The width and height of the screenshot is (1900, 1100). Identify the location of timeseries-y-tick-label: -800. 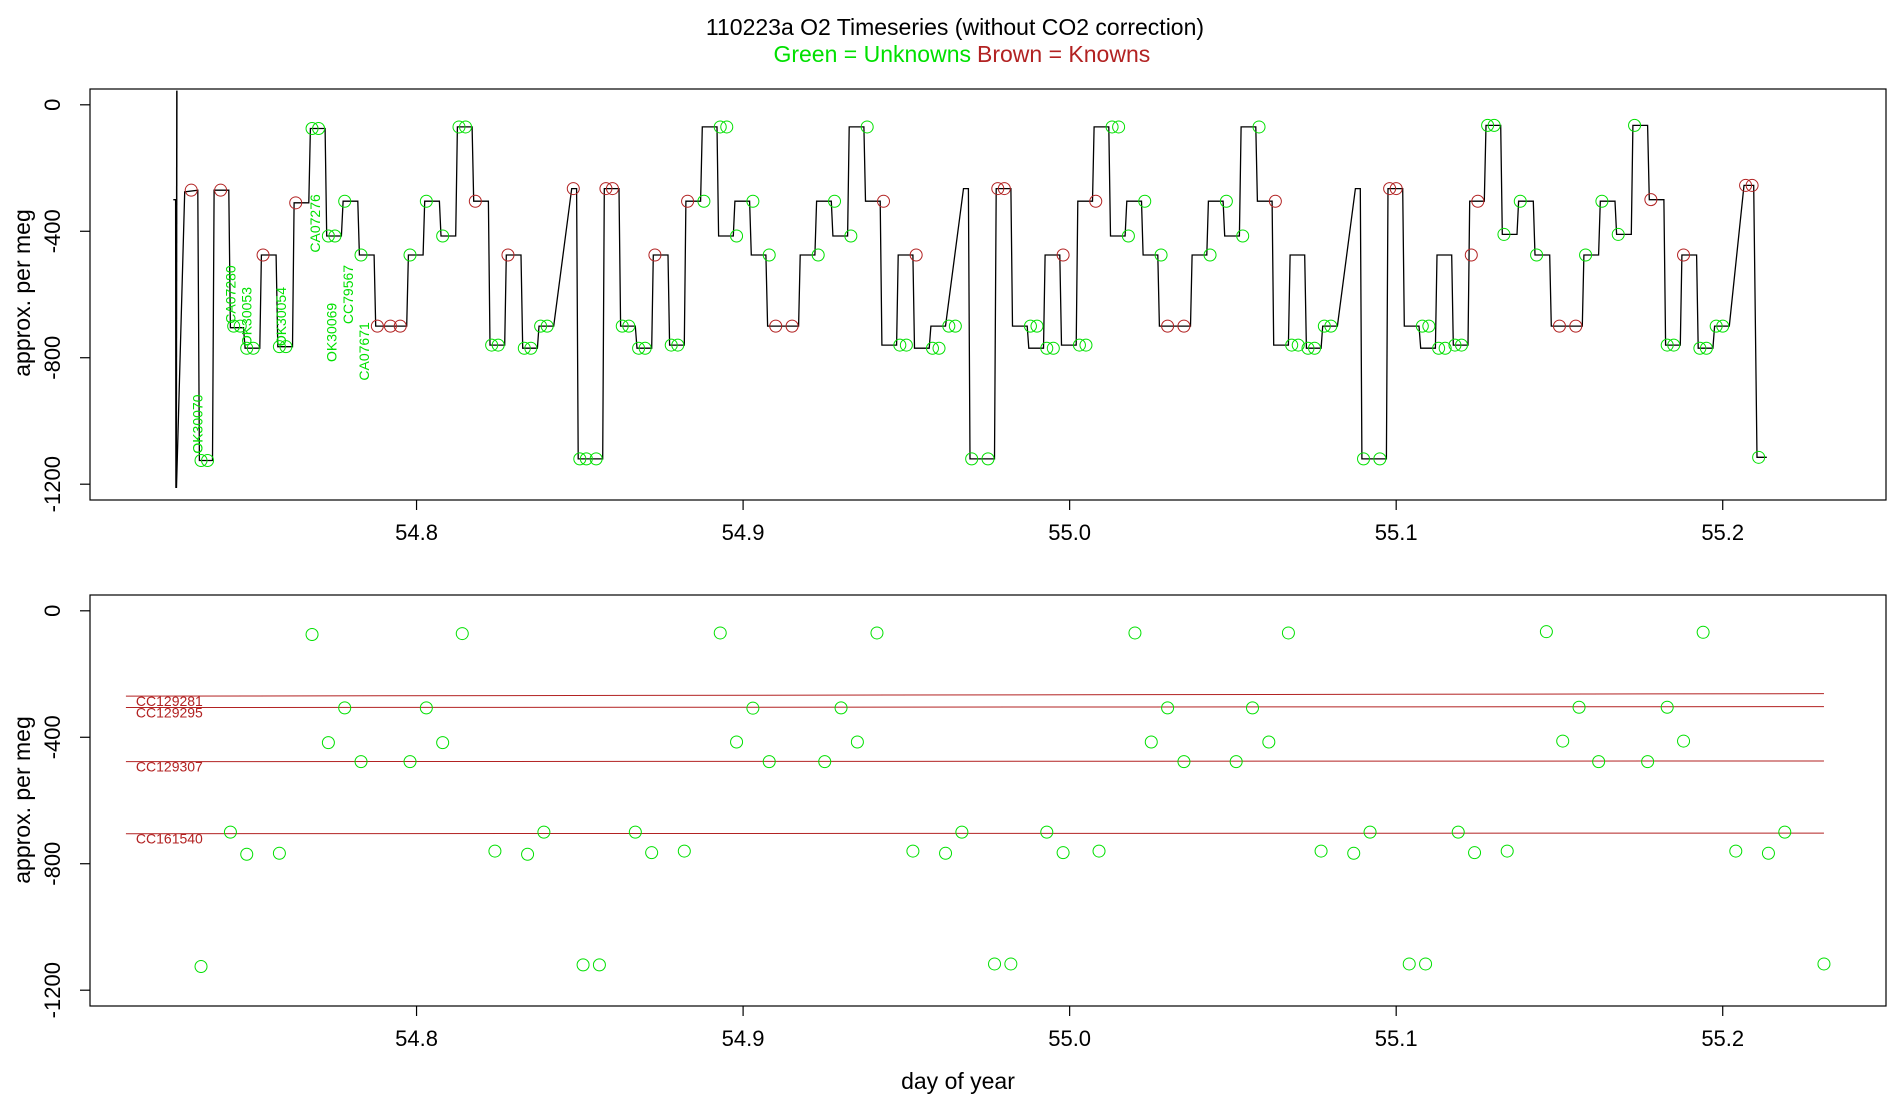
(52, 358).